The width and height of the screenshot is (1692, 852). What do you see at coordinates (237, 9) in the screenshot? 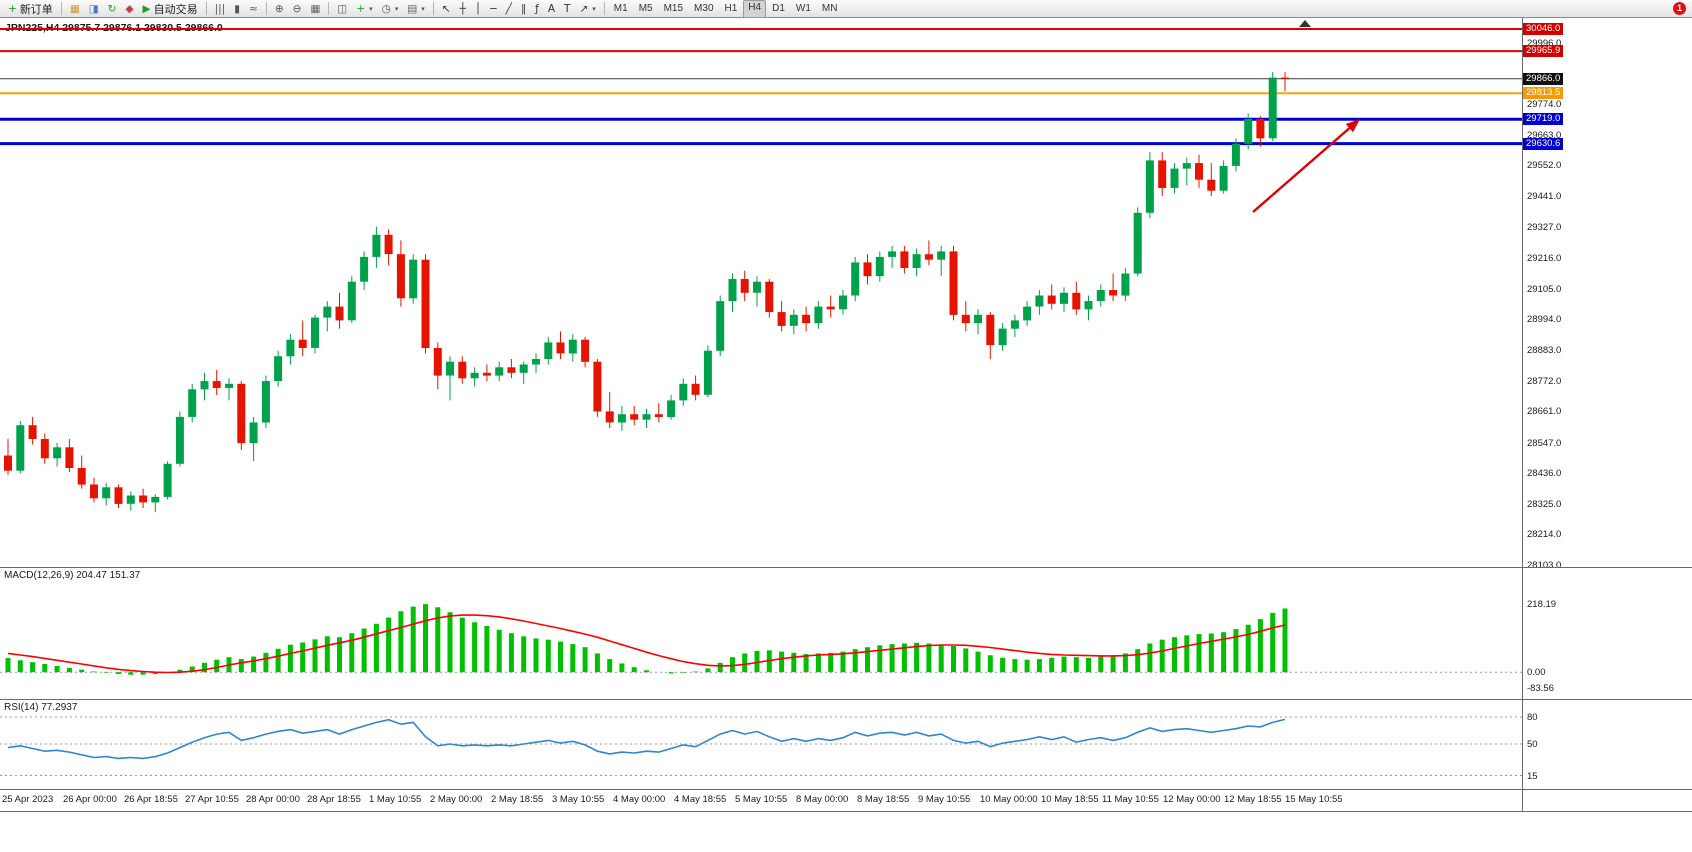
I see `candle-chart-button: ▮` at bounding box center [237, 9].